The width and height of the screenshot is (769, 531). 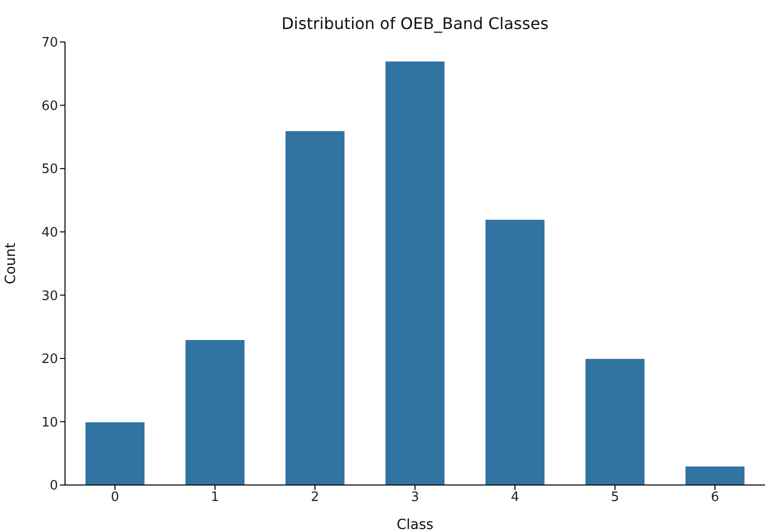 I want to click on x-tick-label: 0, so click(x=115, y=498).